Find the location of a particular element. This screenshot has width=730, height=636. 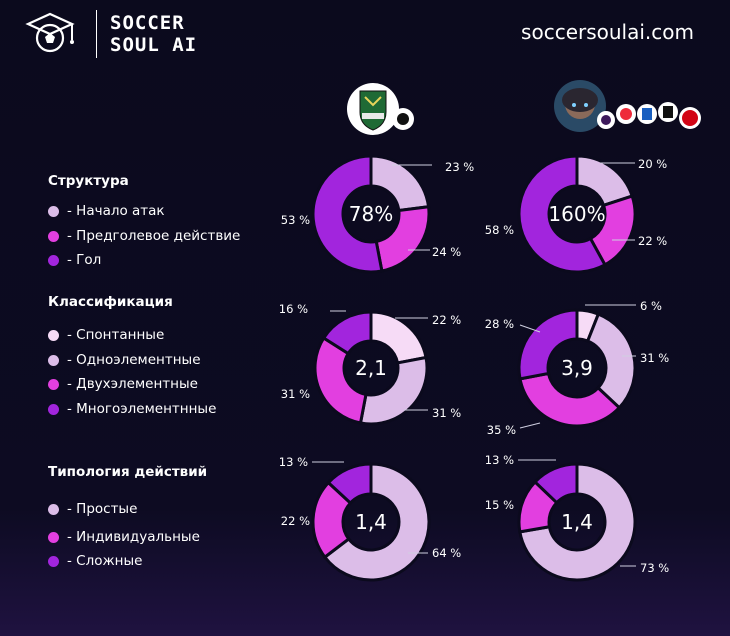

site-url: soccersoulai.com is located at coordinates (607, 32).